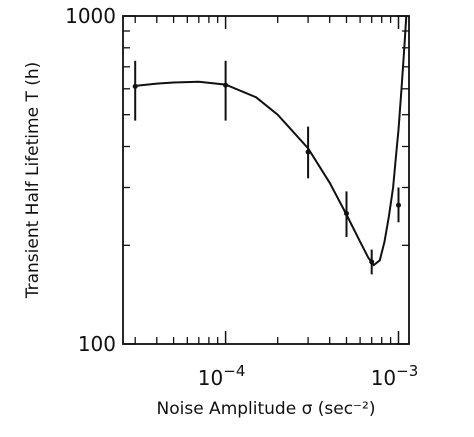  Describe the element at coordinates (266, 409) in the screenshot. I see `x-axis-title: Noise Amplitude σ (sec⁻²)` at that location.